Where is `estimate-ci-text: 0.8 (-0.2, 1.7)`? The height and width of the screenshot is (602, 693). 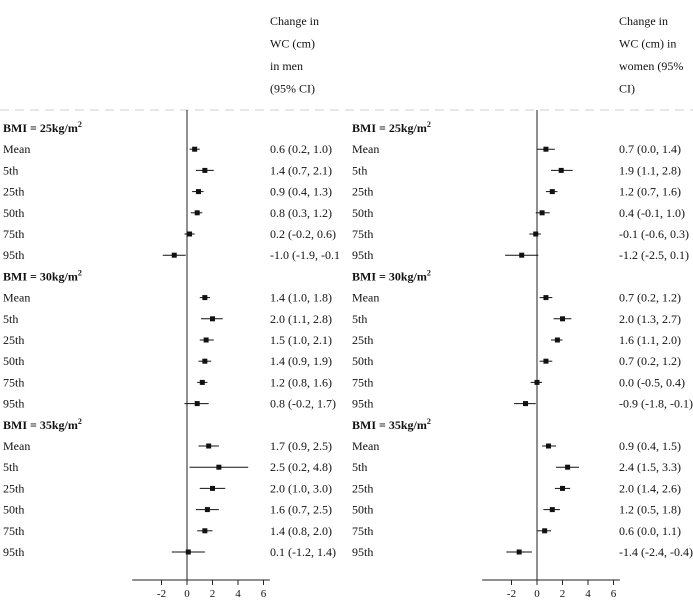
estimate-ci-text: 0.8 (-0.2, 1.7) is located at coordinates (303, 404).